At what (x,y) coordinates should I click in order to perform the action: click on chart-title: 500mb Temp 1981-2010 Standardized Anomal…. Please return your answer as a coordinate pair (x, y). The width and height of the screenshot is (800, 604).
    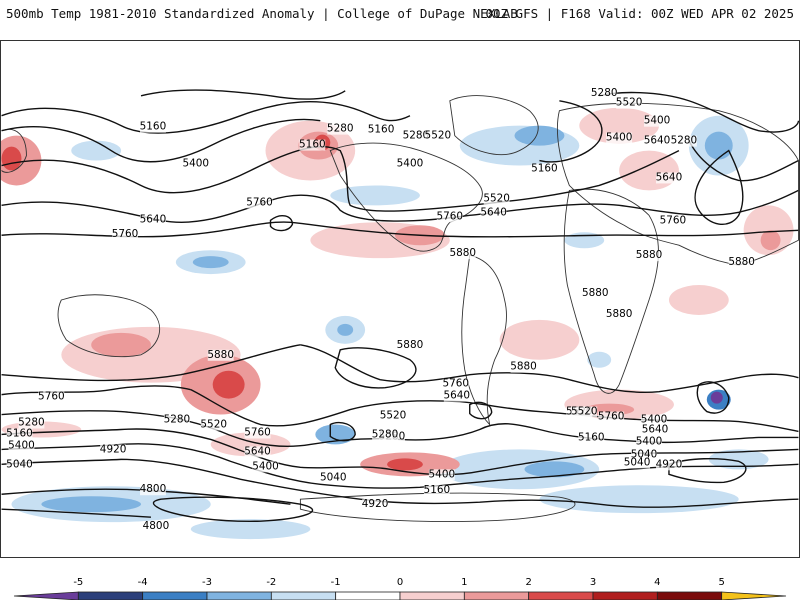
    Looking at the image, I should click on (262, 13).